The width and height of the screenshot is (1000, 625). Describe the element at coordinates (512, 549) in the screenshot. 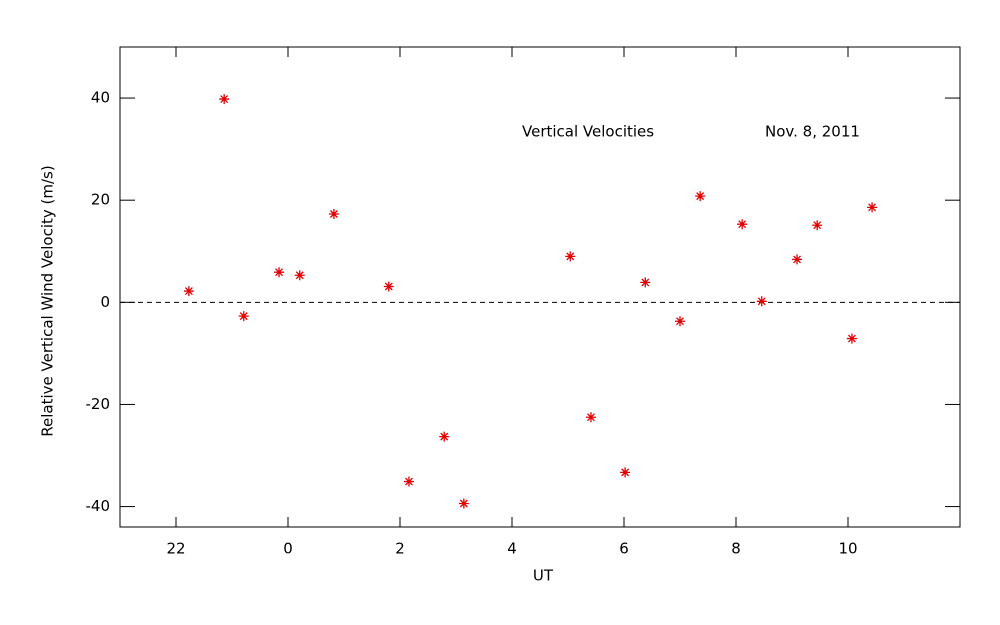

I see `x-tick-label: 4` at that location.